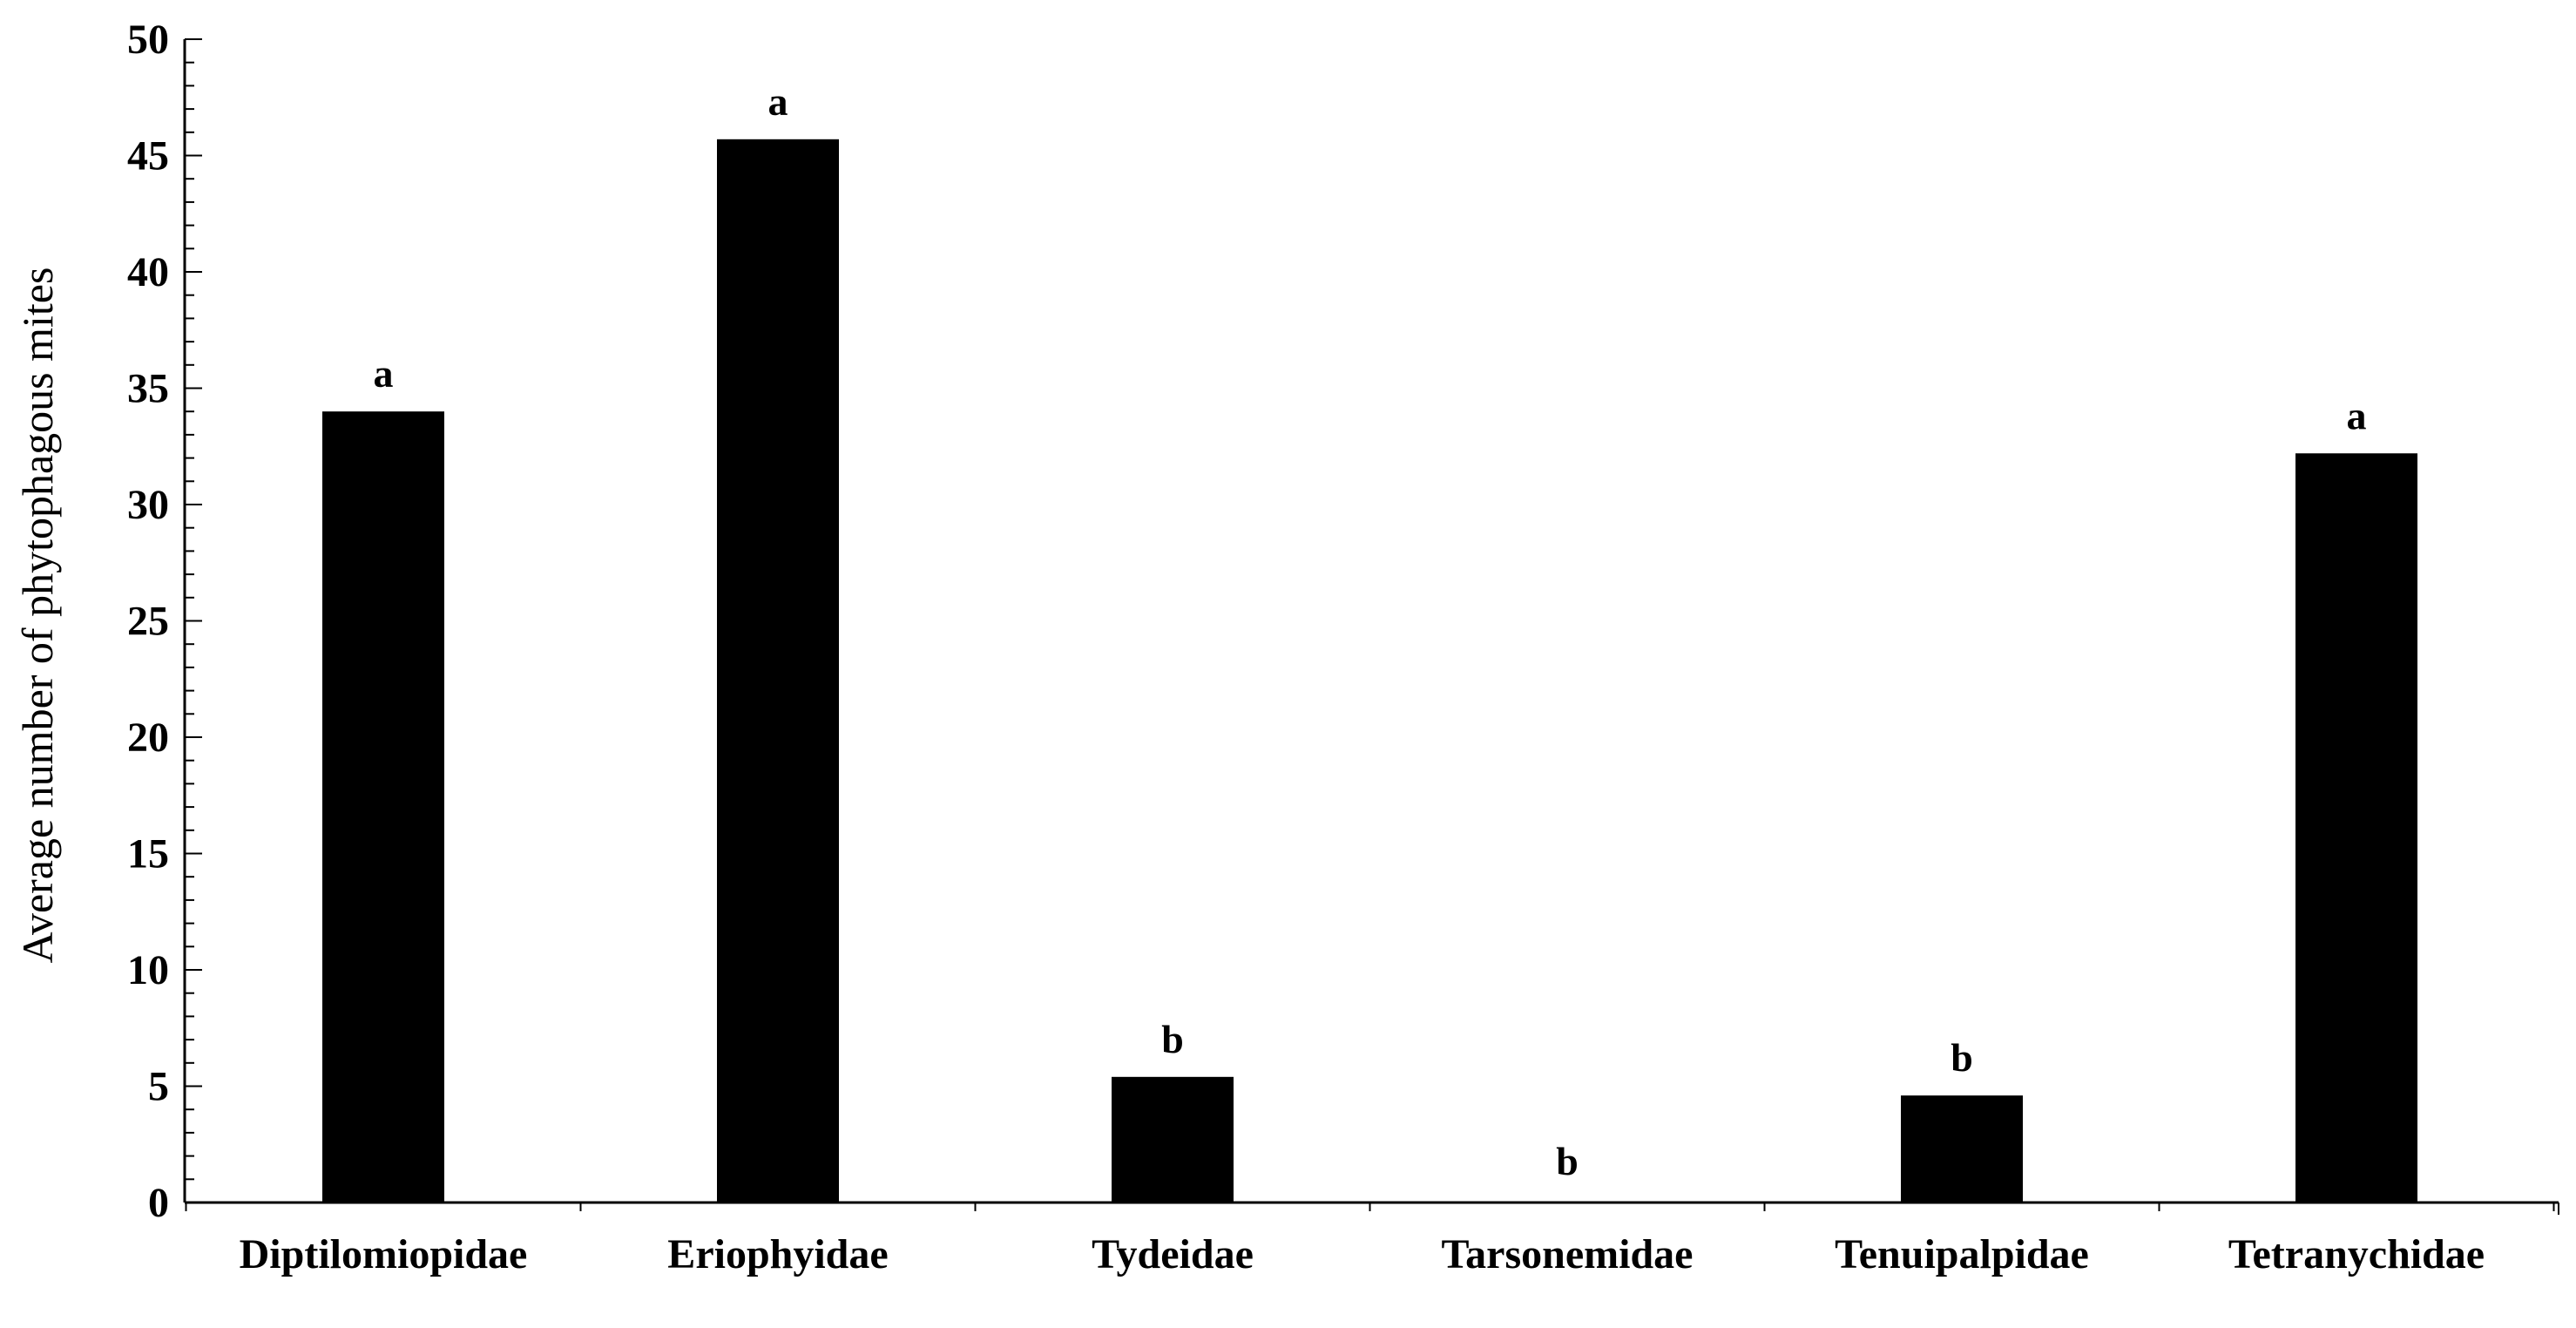 The height and width of the screenshot is (1328, 2576). I want to click on x-category-label: Tydeidae, so click(1173, 1254).